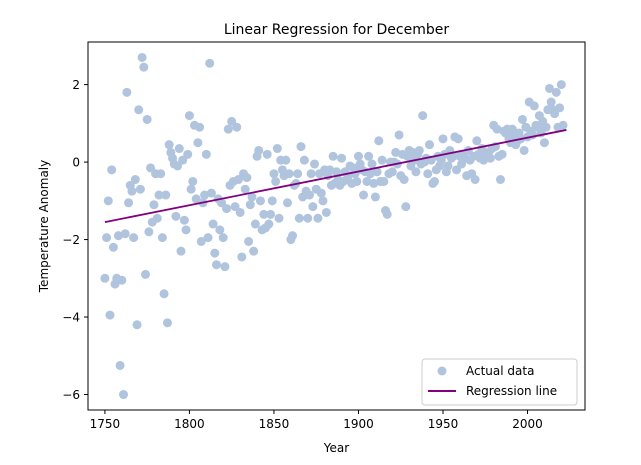 Image resolution: width=641 pixels, height=465 pixels. I want to click on y-axis-ticks: −6 −4 −2 0 2, so click(75, 240).